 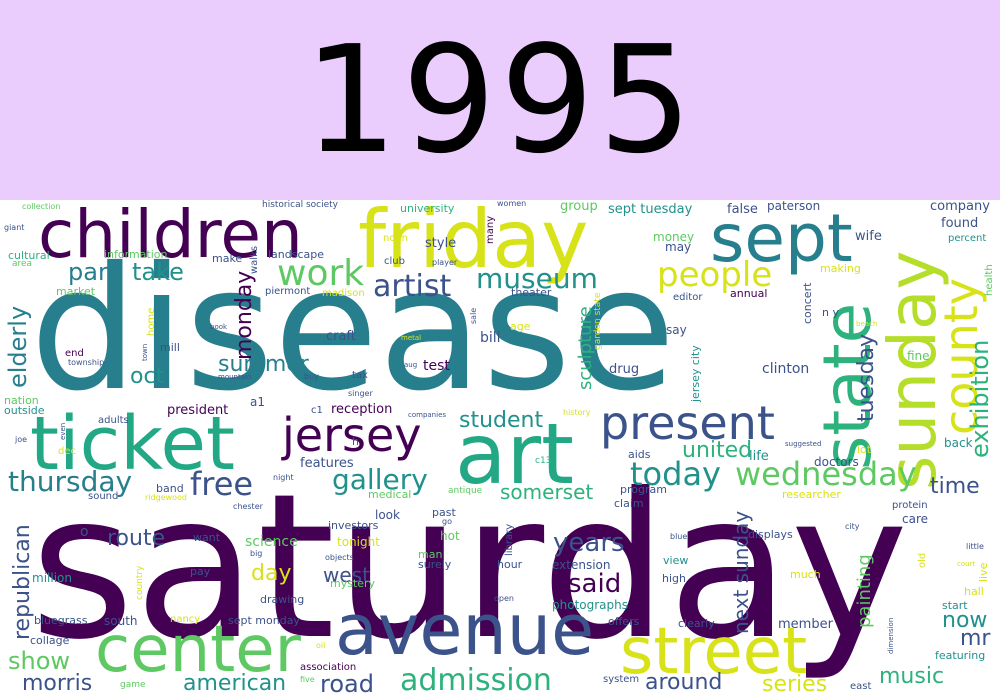 I want to click on word-craft: craft, so click(x=341, y=336).